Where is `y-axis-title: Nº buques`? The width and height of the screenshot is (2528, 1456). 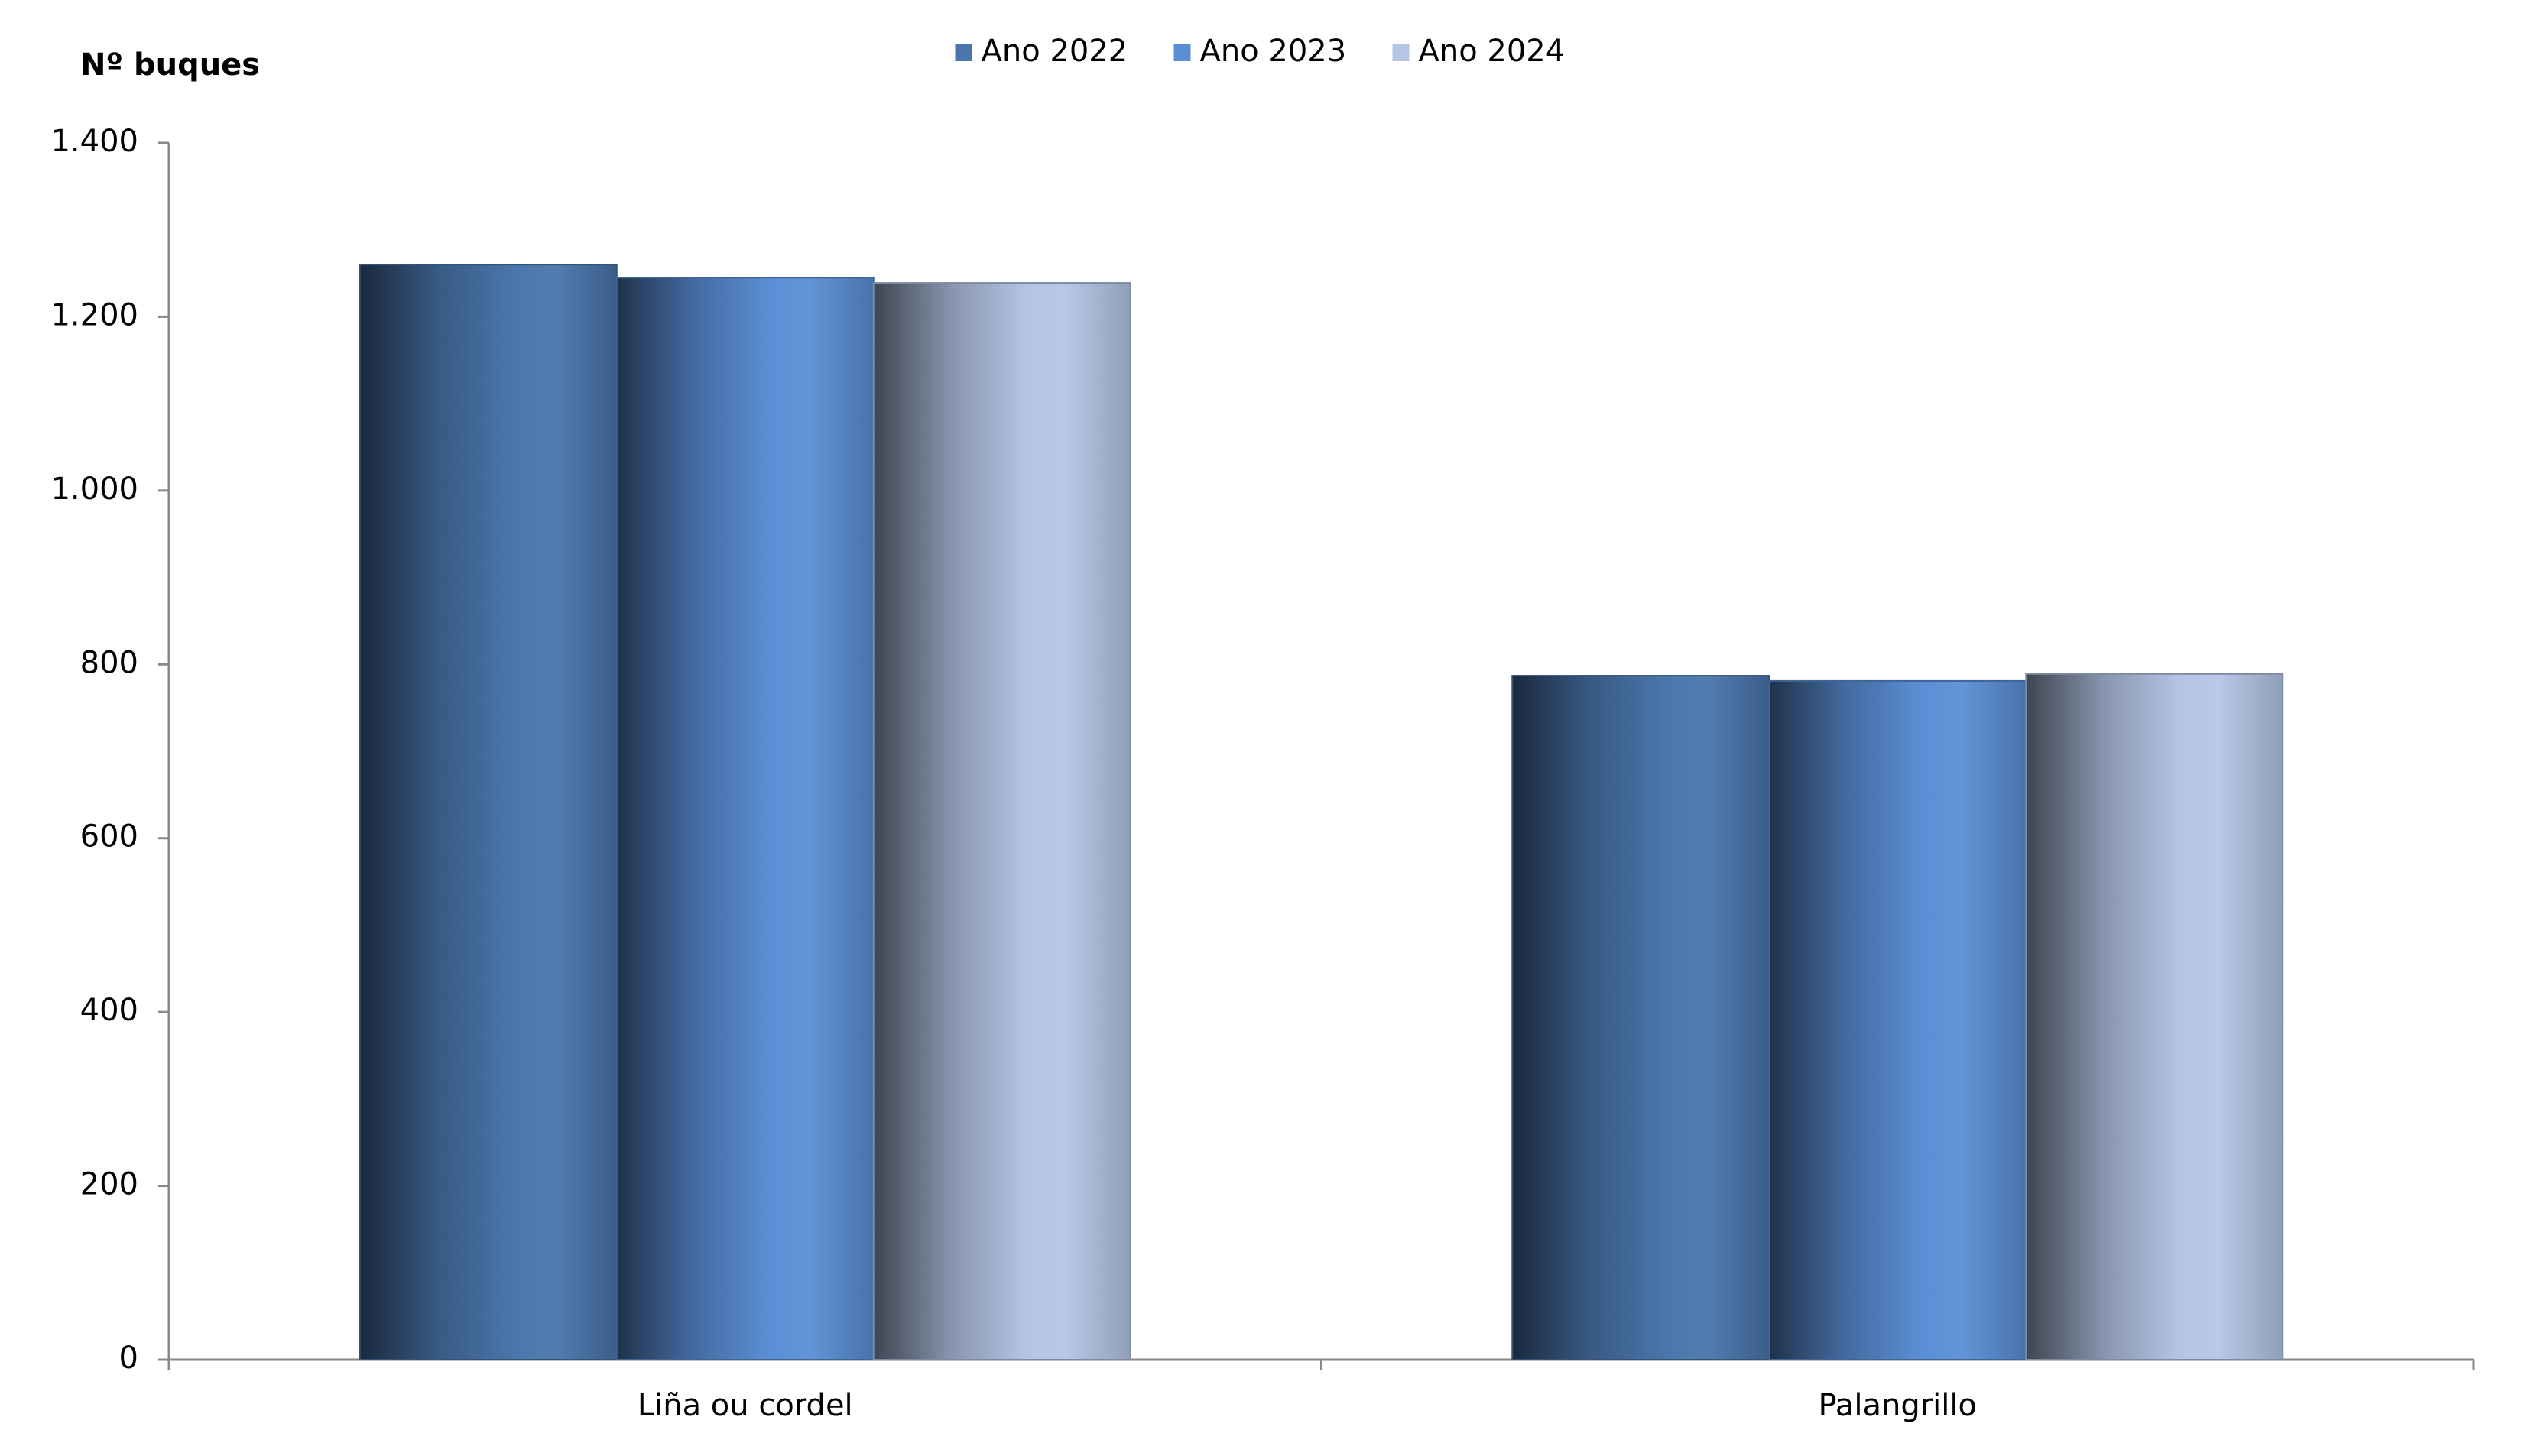
y-axis-title: Nº buques is located at coordinates (170, 65).